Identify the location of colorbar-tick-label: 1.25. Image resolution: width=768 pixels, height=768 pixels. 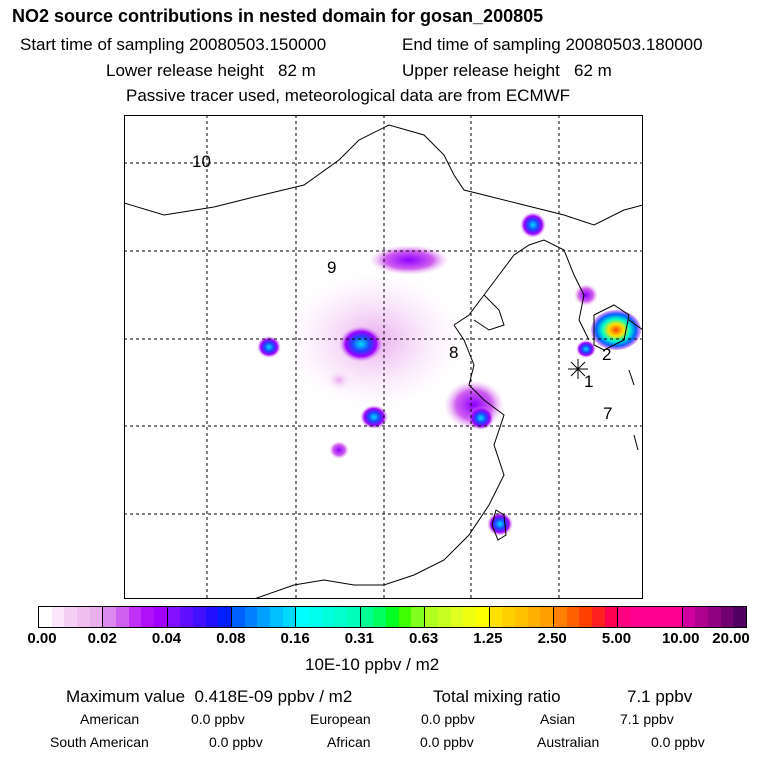
(488, 638).